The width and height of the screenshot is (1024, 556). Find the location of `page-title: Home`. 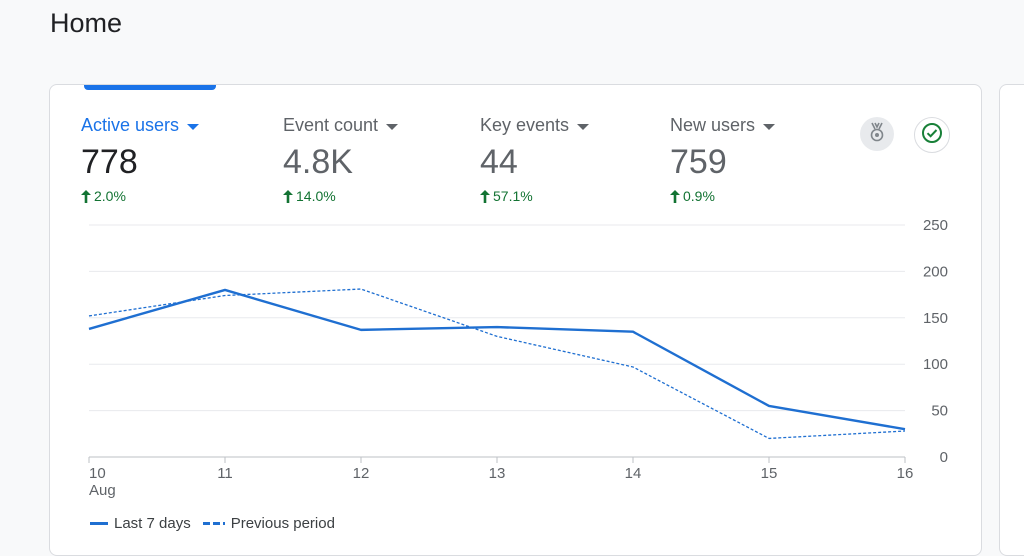

page-title: Home is located at coordinates (86, 23).